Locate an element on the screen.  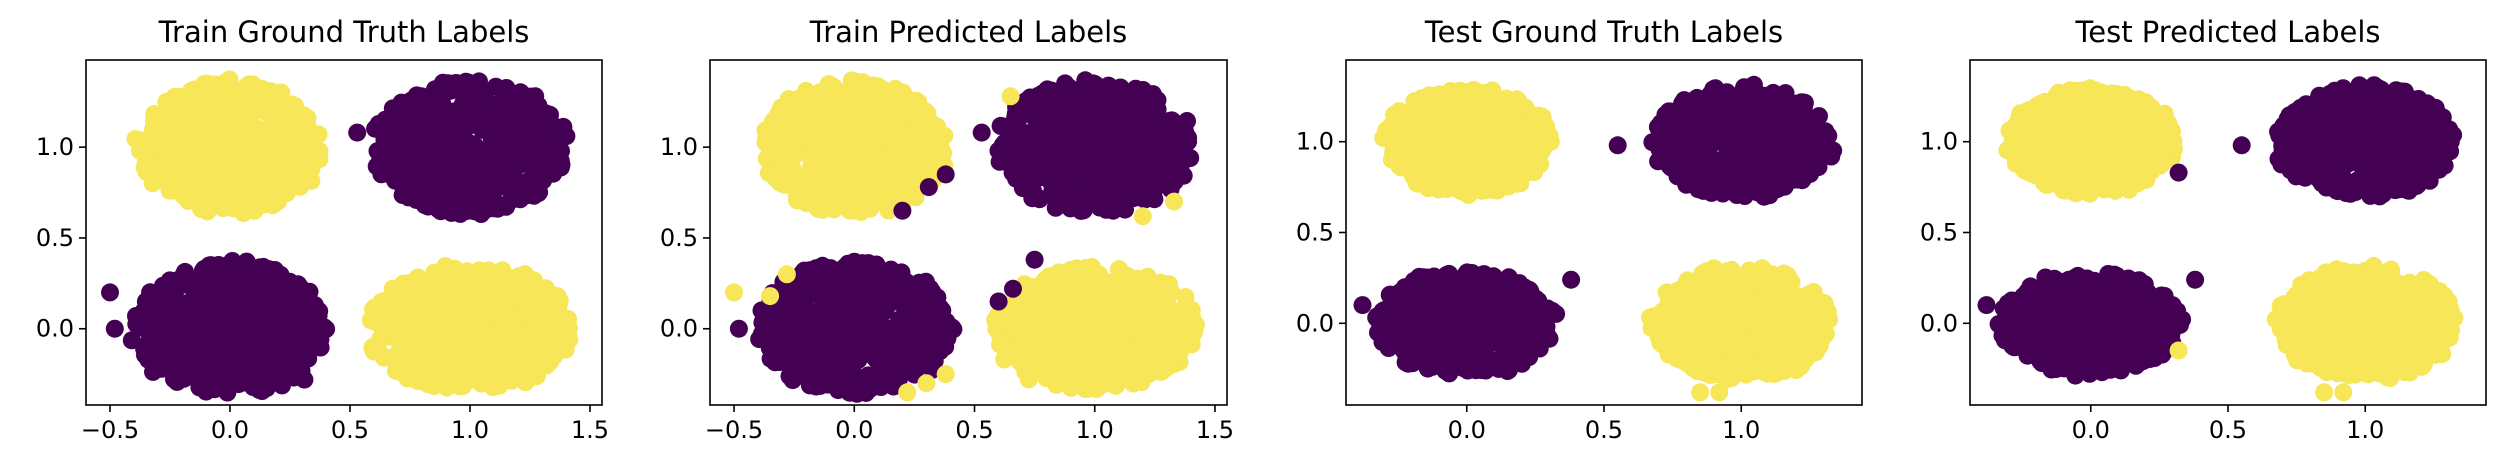
y-tick-label: 0.5 is located at coordinates (679, 238).